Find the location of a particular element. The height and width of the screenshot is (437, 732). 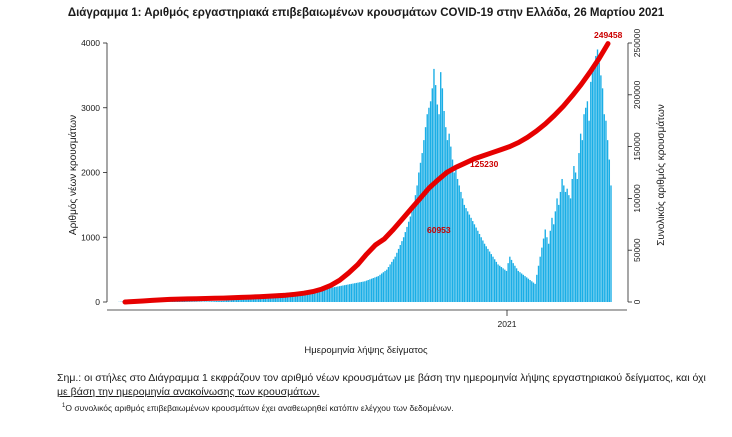

cumulative-annotation: 60953 is located at coordinates (439, 230).